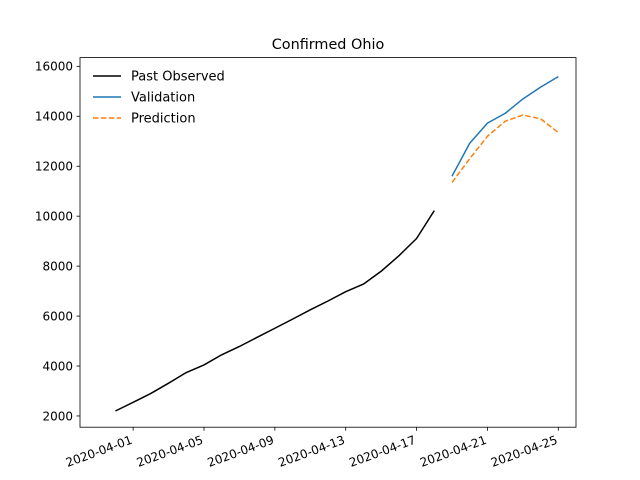 The height and width of the screenshot is (480, 640). Describe the element at coordinates (163, 119) in the screenshot. I see `legend-label-prediction: Prediction` at that location.